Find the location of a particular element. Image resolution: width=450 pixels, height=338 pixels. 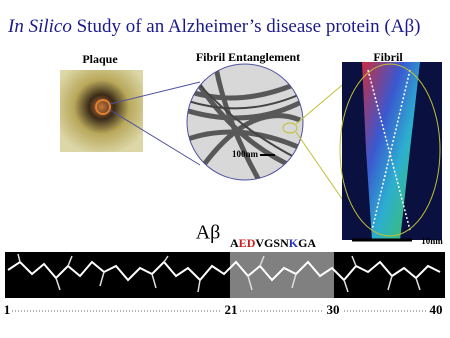

position: 40 is located at coordinates (436, 309).